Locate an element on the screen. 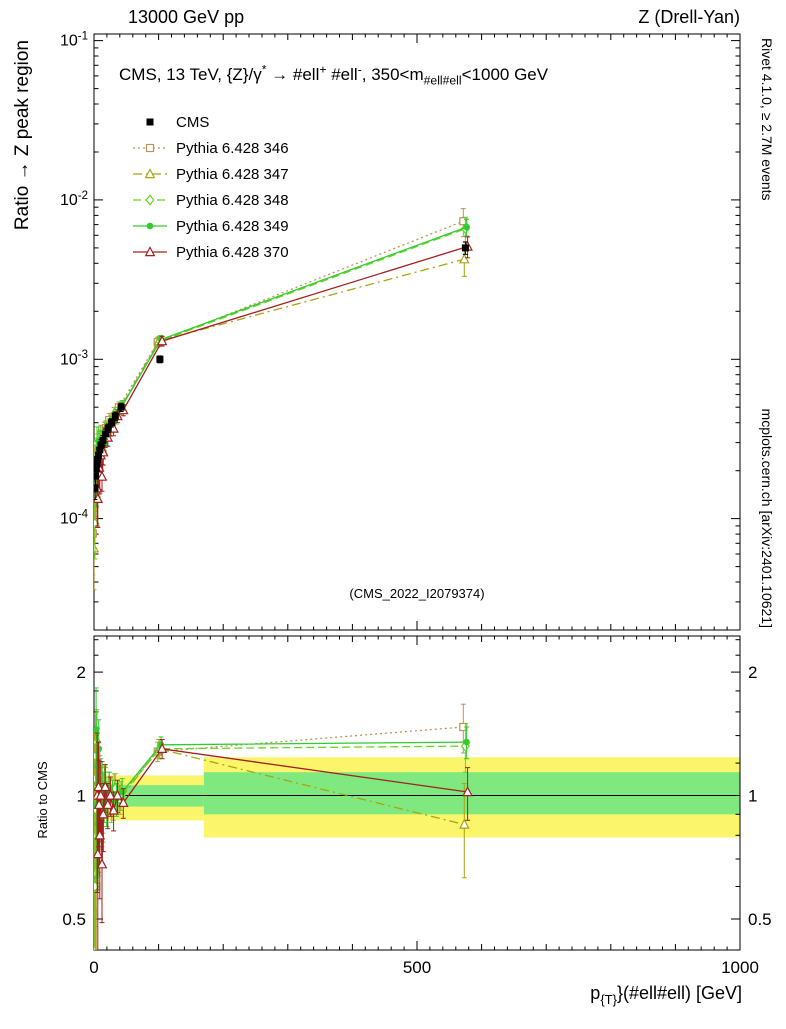  y-axis-title-ratio: Ratio to CMS is located at coordinates (42, 800).